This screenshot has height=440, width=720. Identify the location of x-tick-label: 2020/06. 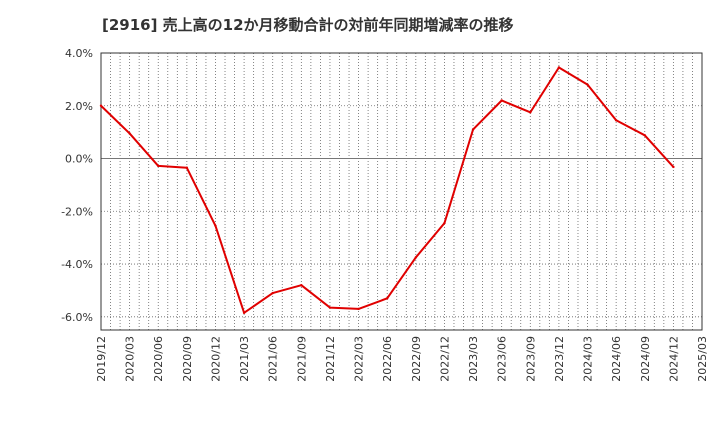
(158, 359).